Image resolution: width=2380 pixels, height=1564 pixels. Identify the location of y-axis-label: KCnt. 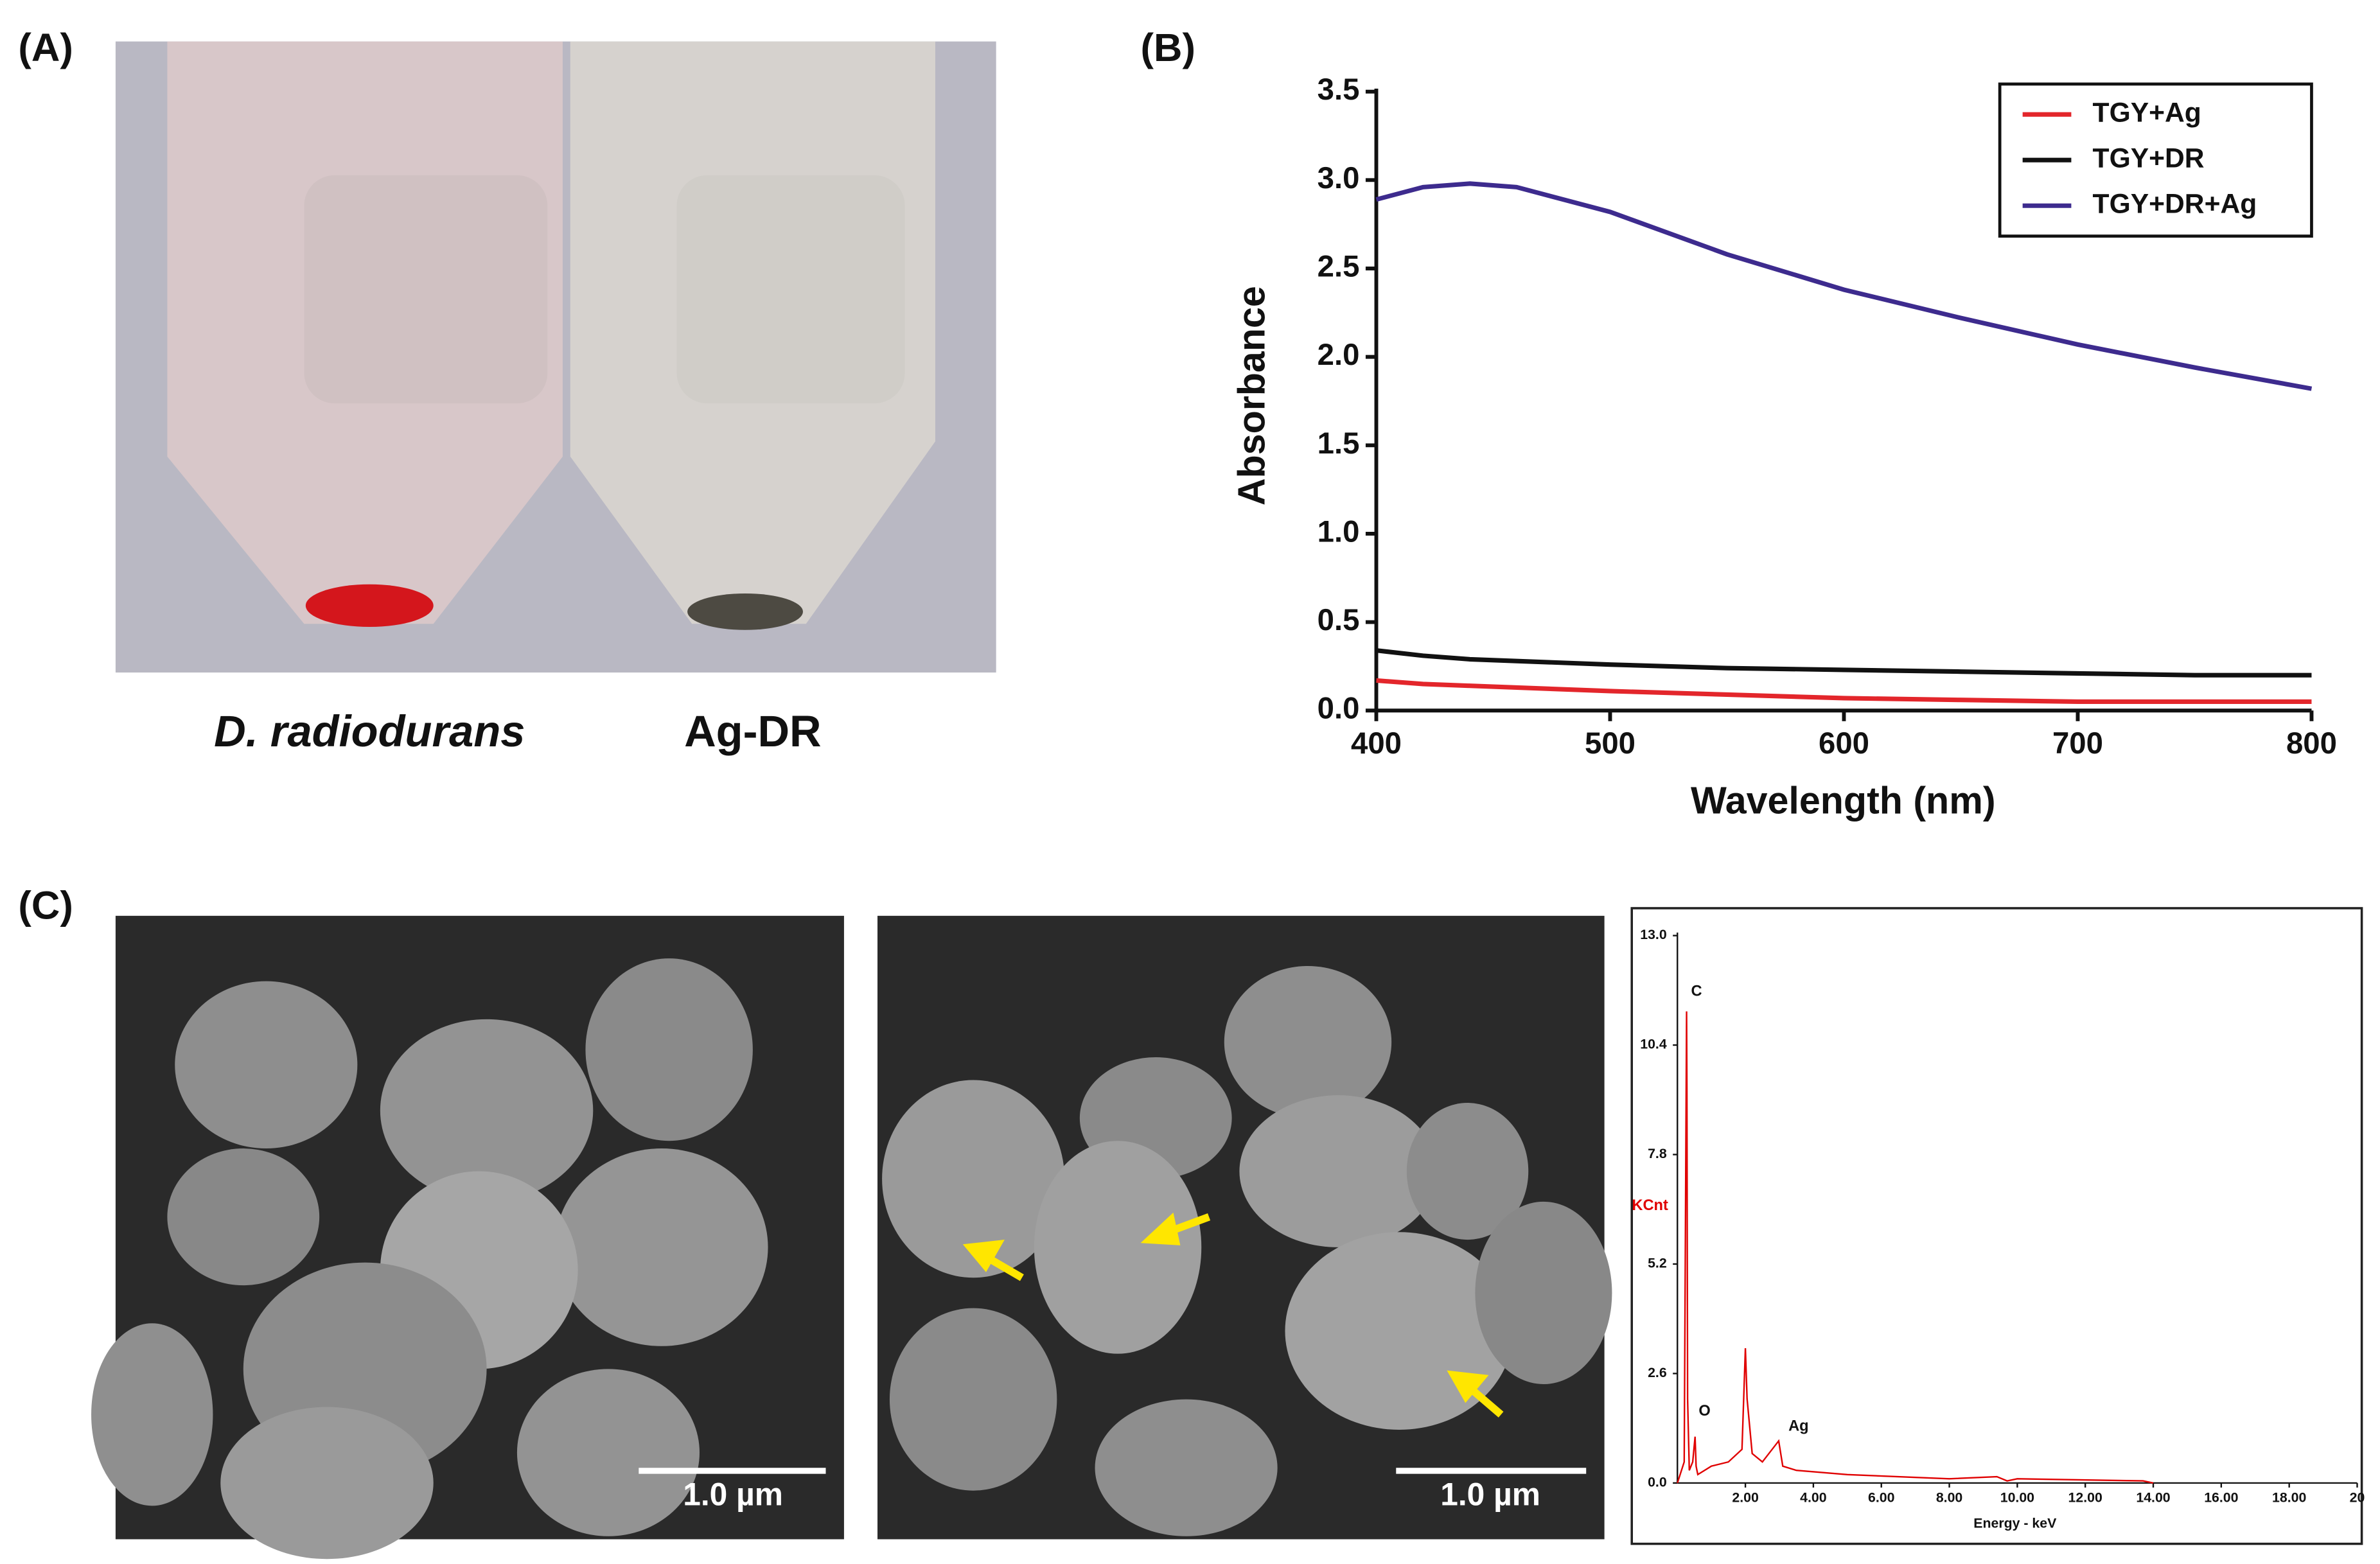
(1650, 1205).